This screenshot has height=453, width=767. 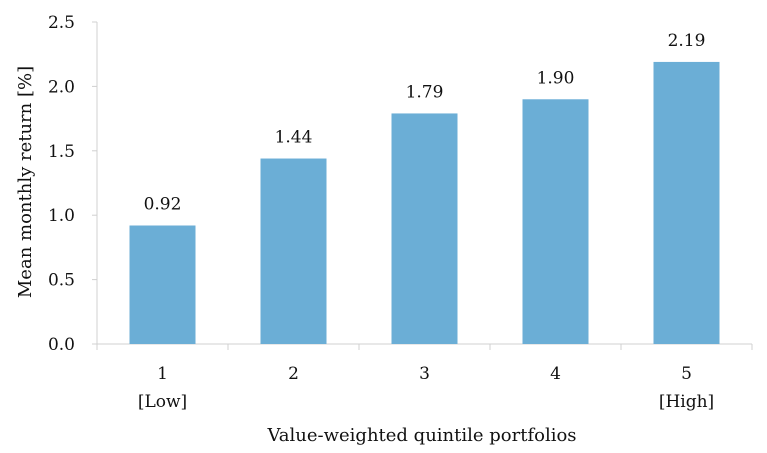 I want to click on x-tick-label: 2, so click(x=293, y=374).